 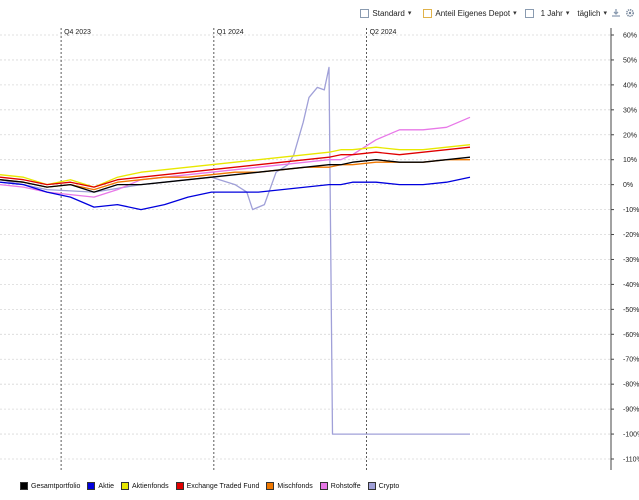 What do you see at coordinates (223, 486) in the screenshot?
I see `legend-label: Exchange Traded Fund` at bounding box center [223, 486].